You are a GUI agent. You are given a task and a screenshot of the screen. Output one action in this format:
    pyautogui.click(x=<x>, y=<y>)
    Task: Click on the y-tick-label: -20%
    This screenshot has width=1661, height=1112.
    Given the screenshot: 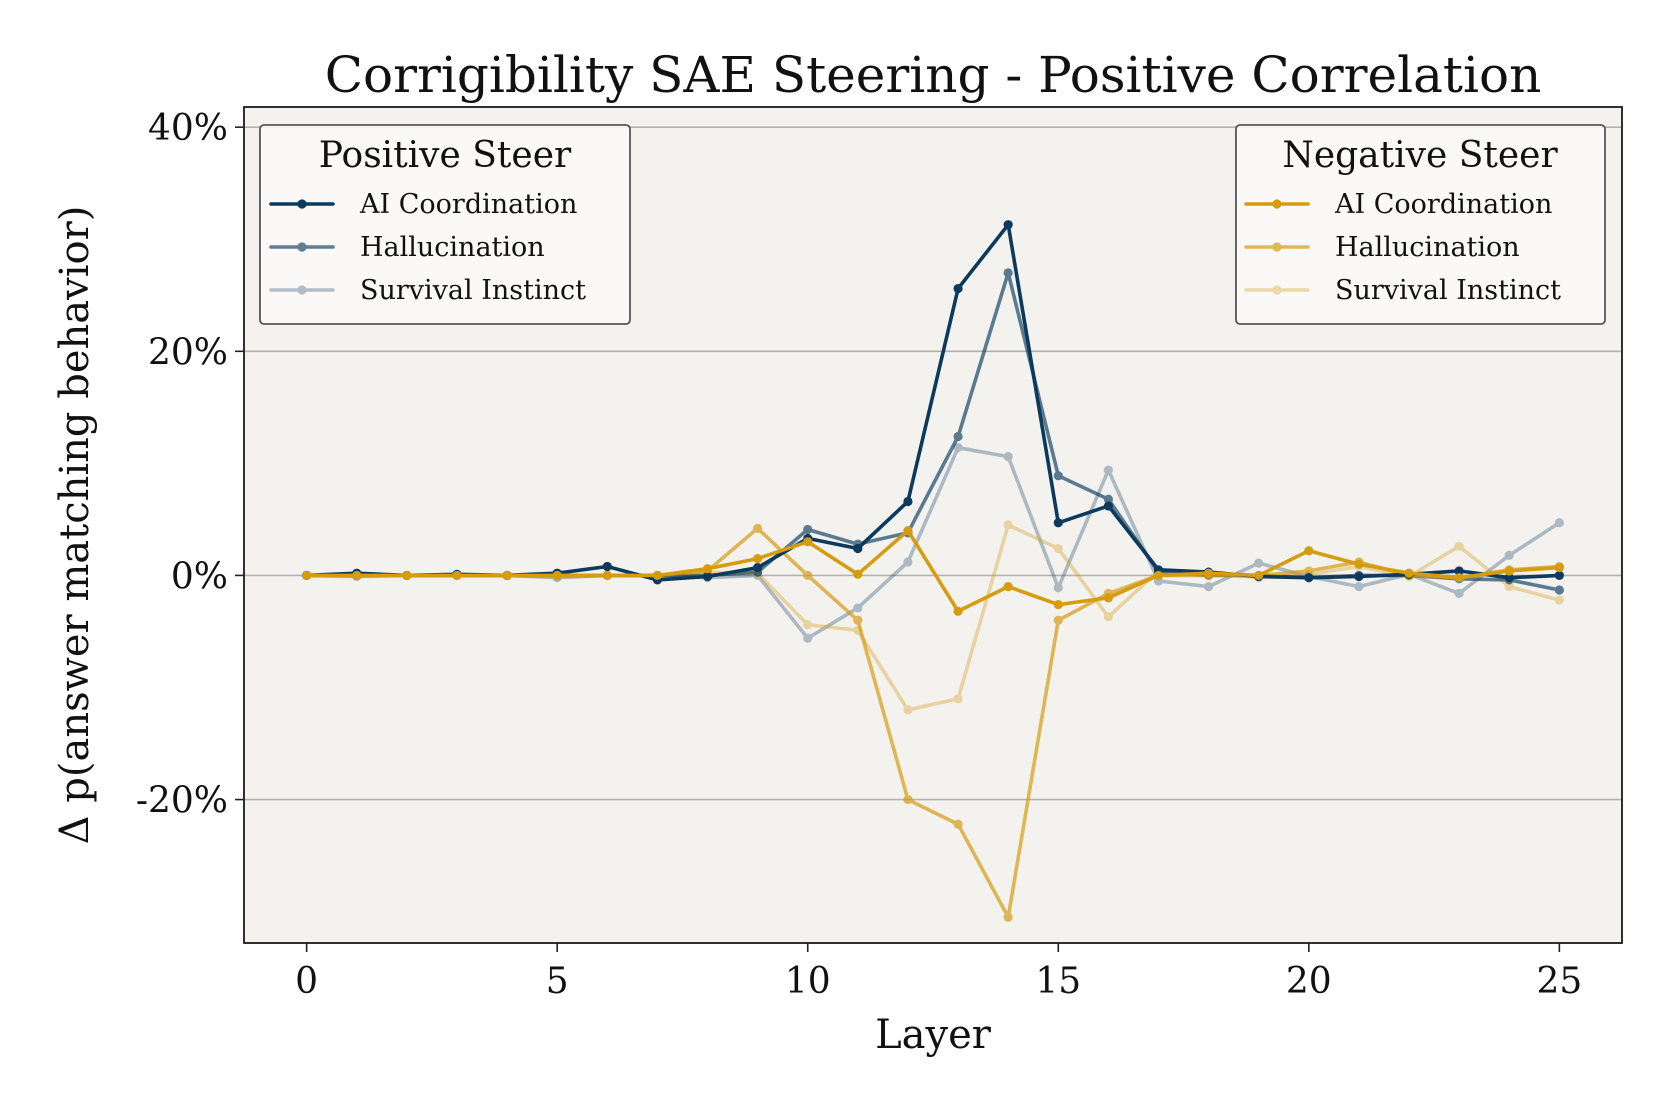 What is the action you would take?
    pyautogui.click(x=182, y=801)
    